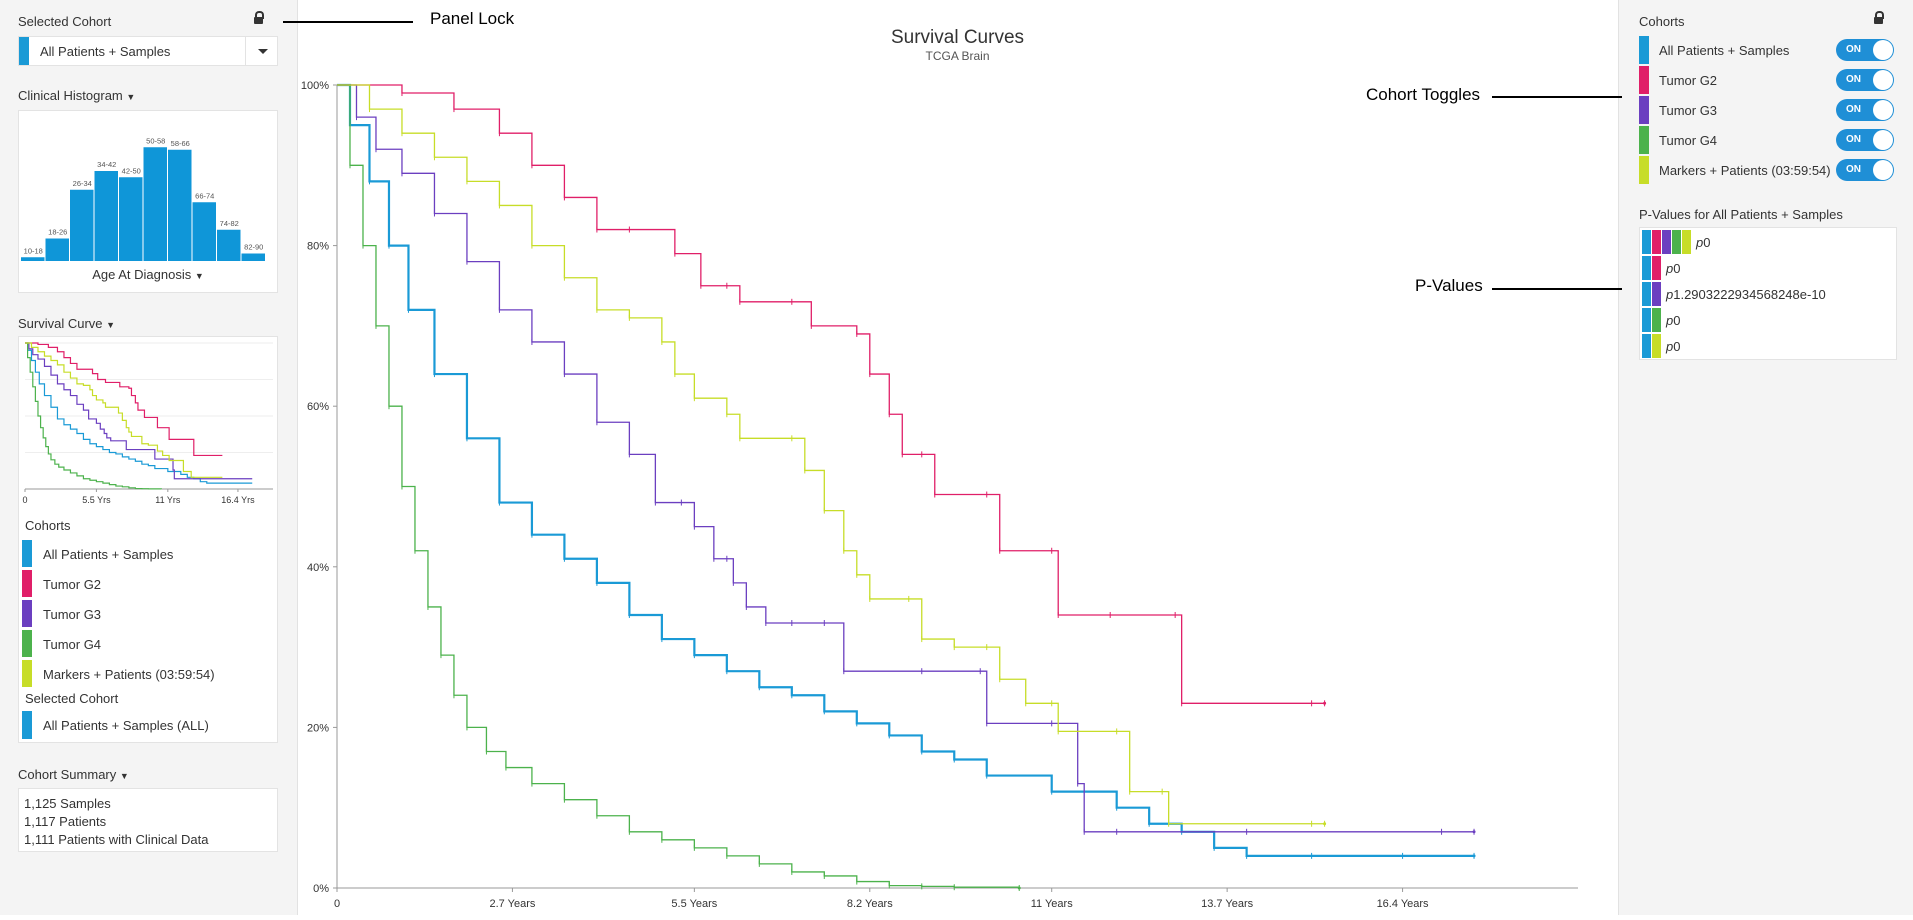 This screenshot has width=1913, height=920. Describe the element at coordinates (348, 22) in the screenshot. I see `annotation-line-panel-lock` at that location.